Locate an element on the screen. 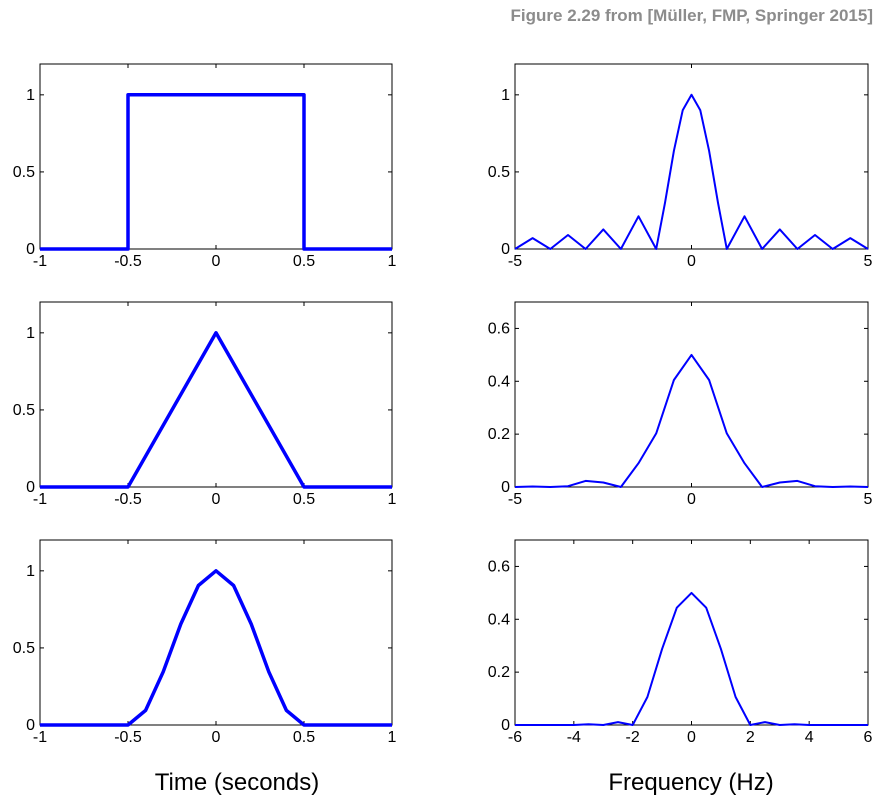 This screenshot has height=807, width=883. plot-rect-top-right: -5 0 500.51 is located at coordinates (680, 166).